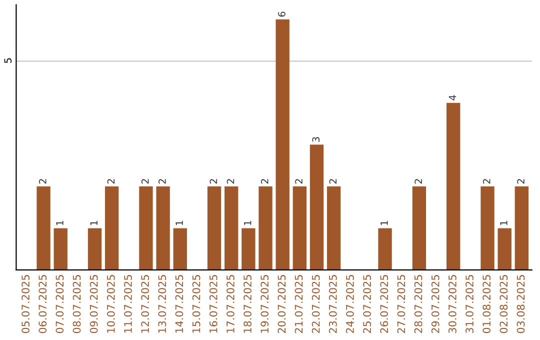  I want to click on x-tick-label: 11.07.2025, so click(128, 304).